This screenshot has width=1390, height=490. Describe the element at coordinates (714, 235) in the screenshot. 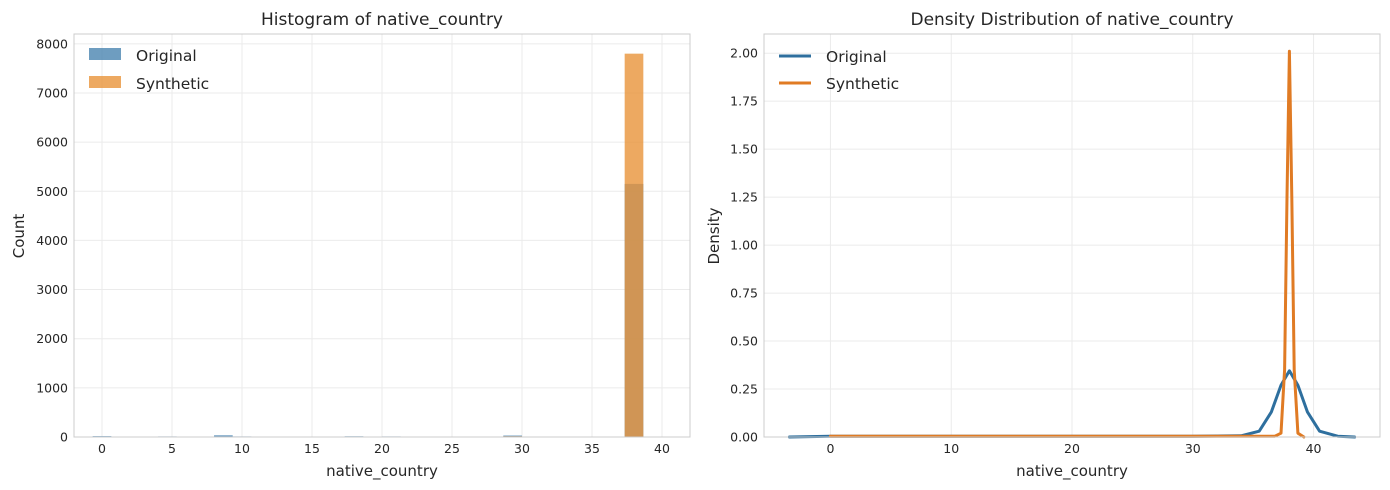

I see `density-y-label: Density` at that location.